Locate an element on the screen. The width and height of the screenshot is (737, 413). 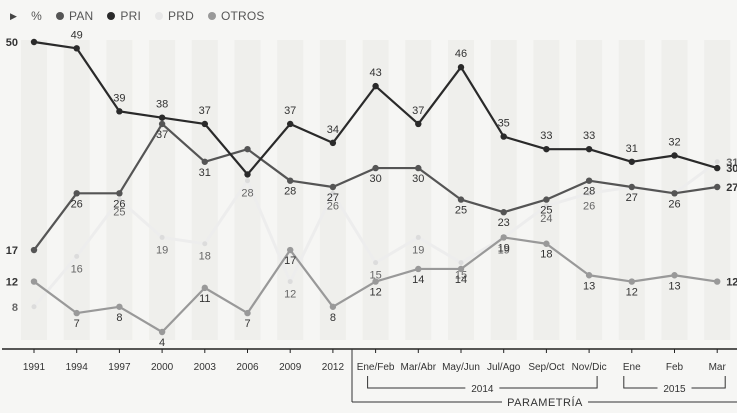
data-label-prd: 28 is located at coordinates (247, 194).